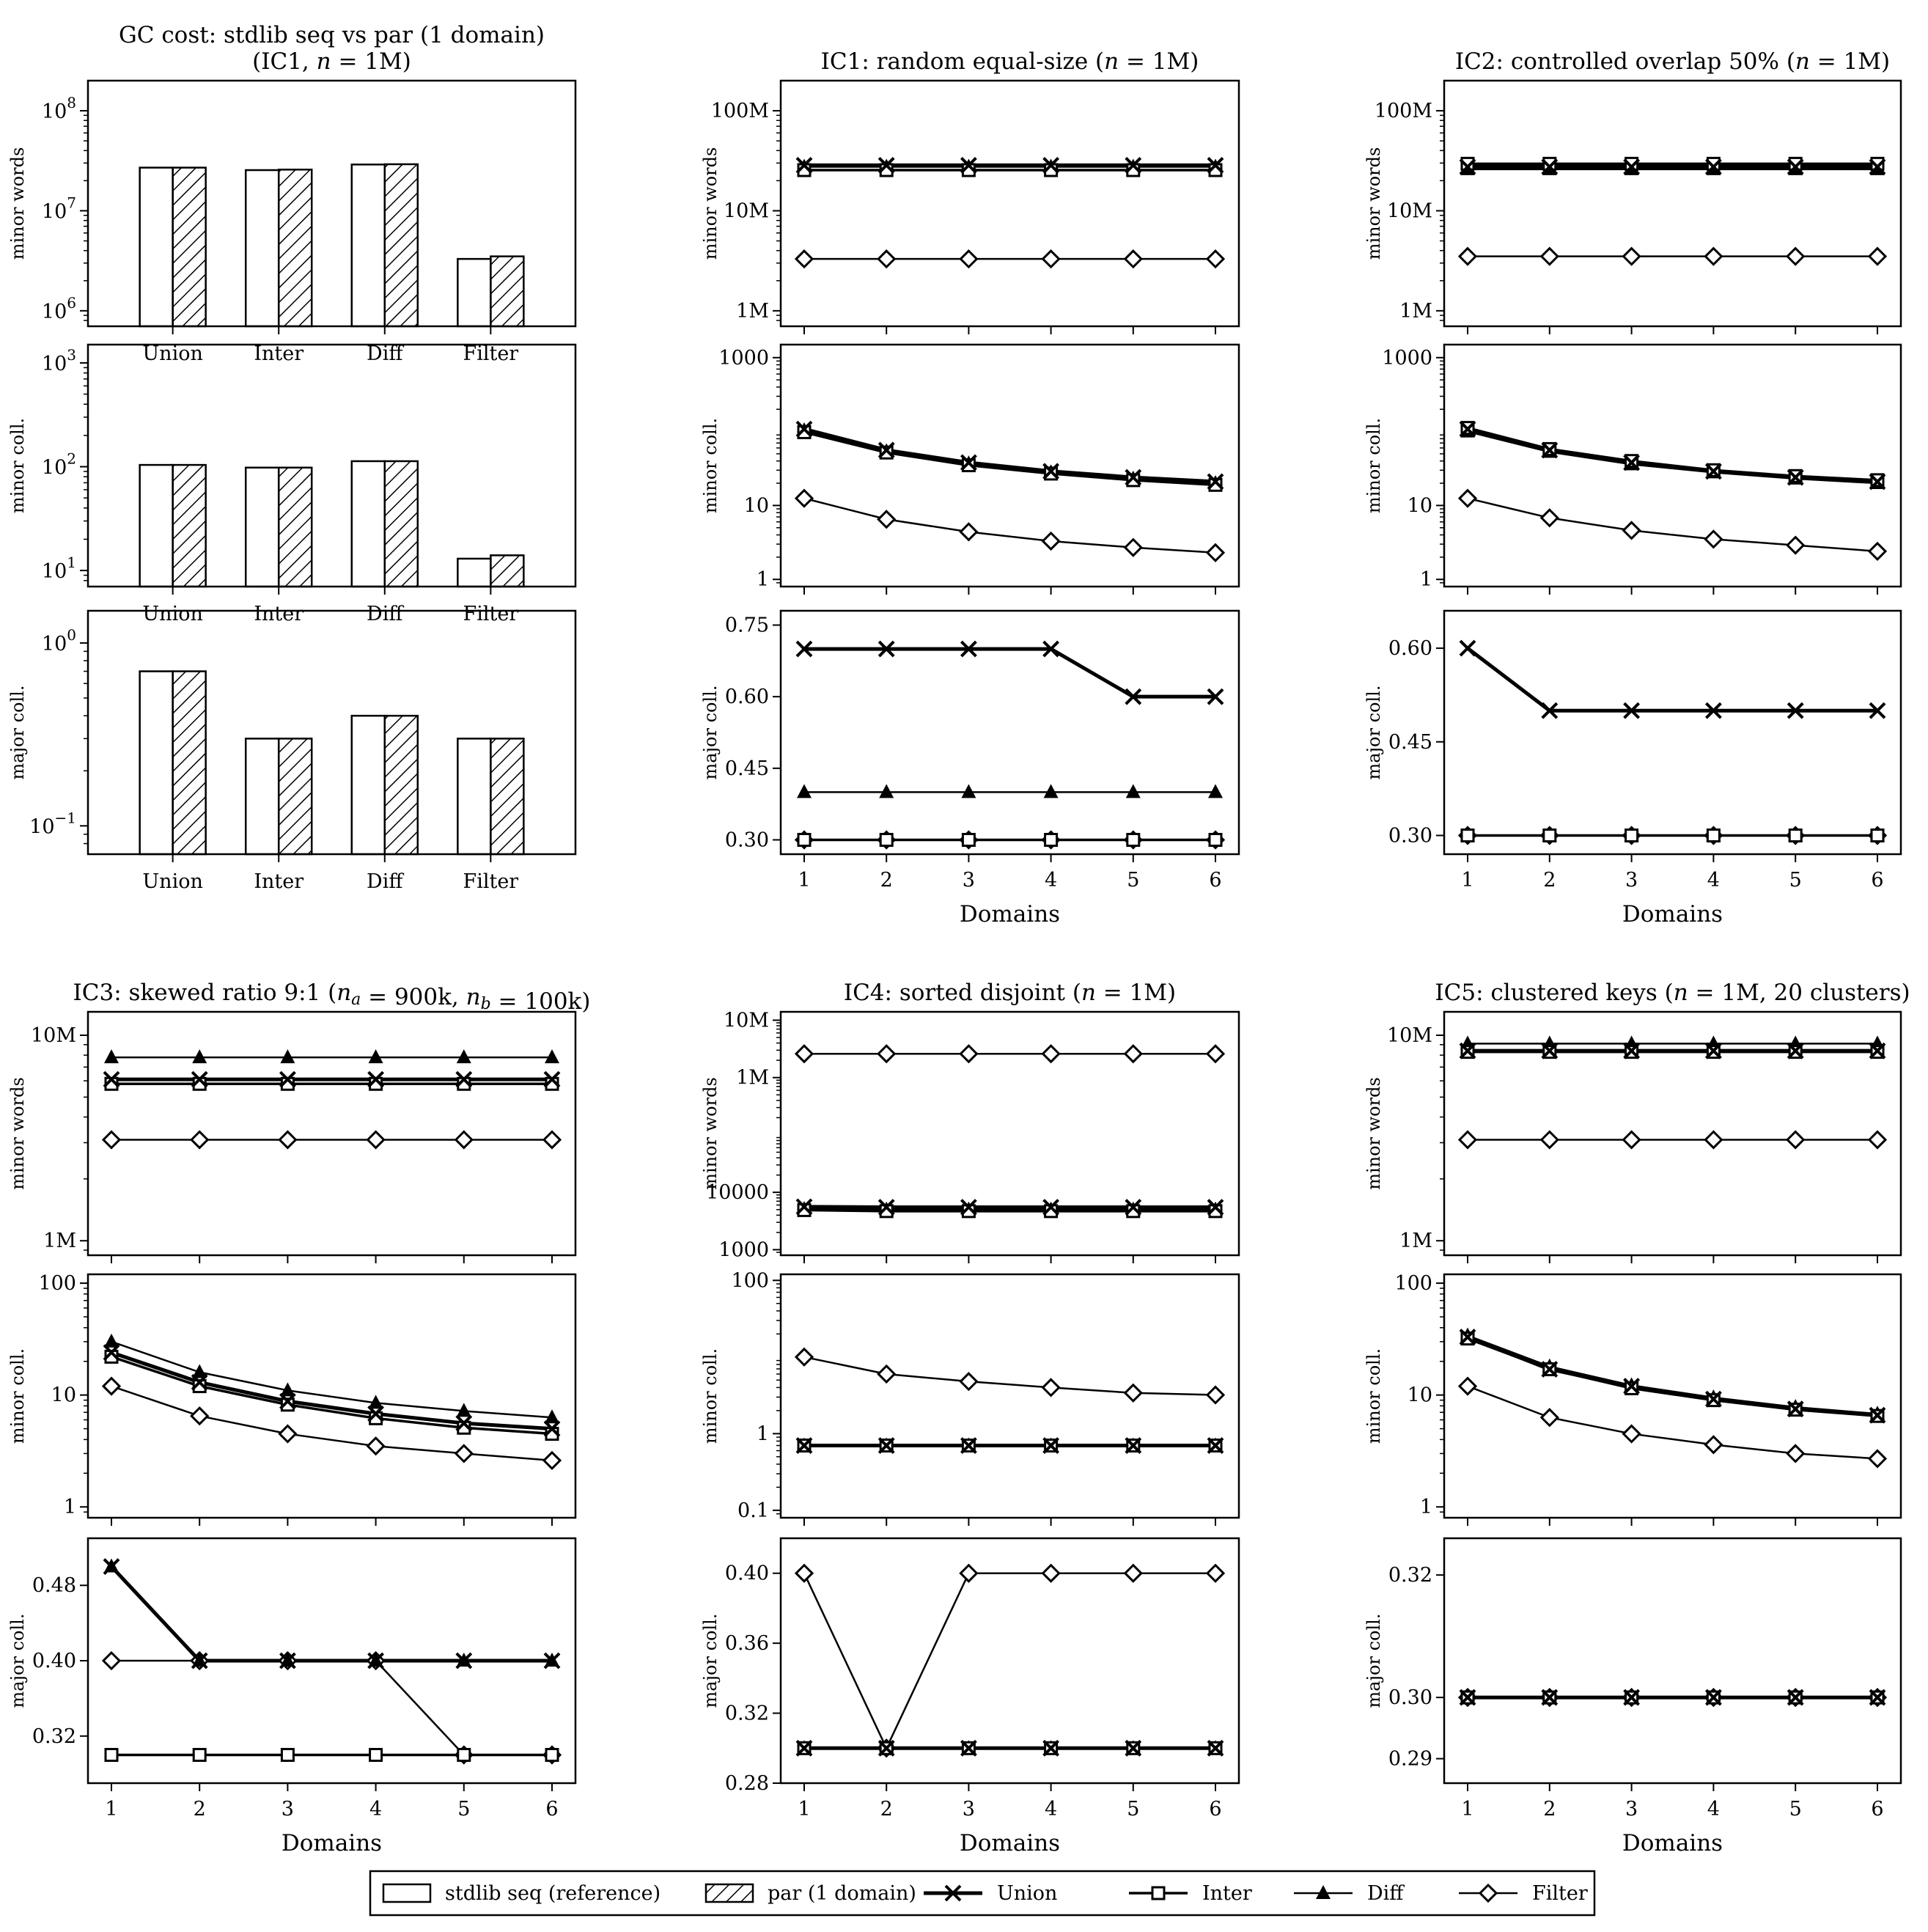  I want to click on y-tick-label: 0.48, so click(54, 1585).